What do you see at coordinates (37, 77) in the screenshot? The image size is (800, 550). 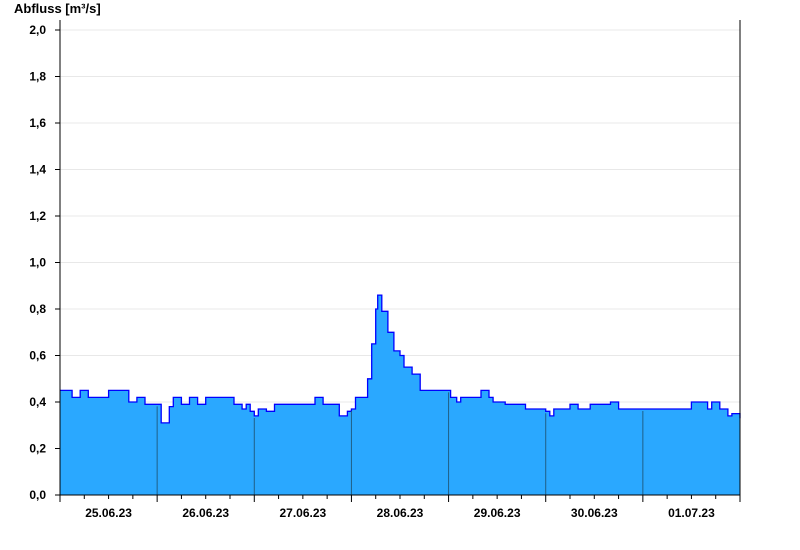 I see `y-tick-label: 1,8` at bounding box center [37, 77].